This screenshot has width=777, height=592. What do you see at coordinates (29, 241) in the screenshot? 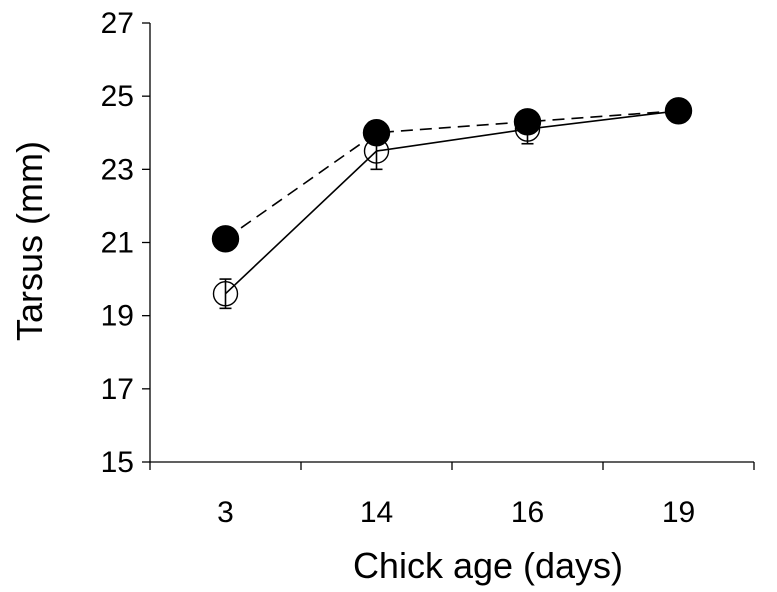
I see `y-axis-title: Tarsus (mm)` at bounding box center [29, 241].